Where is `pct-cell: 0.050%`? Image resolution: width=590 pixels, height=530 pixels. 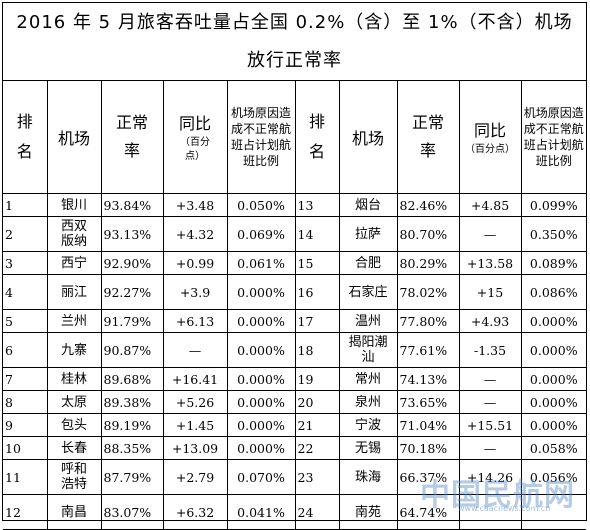
pct-cell: 0.050% is located at coordinates (261, 205).